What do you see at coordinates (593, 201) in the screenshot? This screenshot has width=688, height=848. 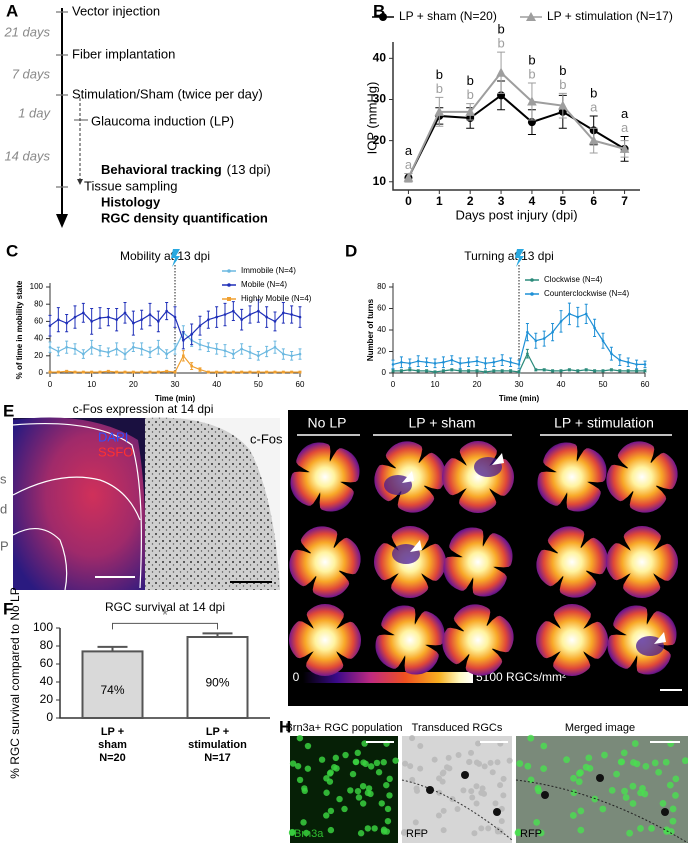 I see `x-tick-label: 6` at bounding box center [593, 201].